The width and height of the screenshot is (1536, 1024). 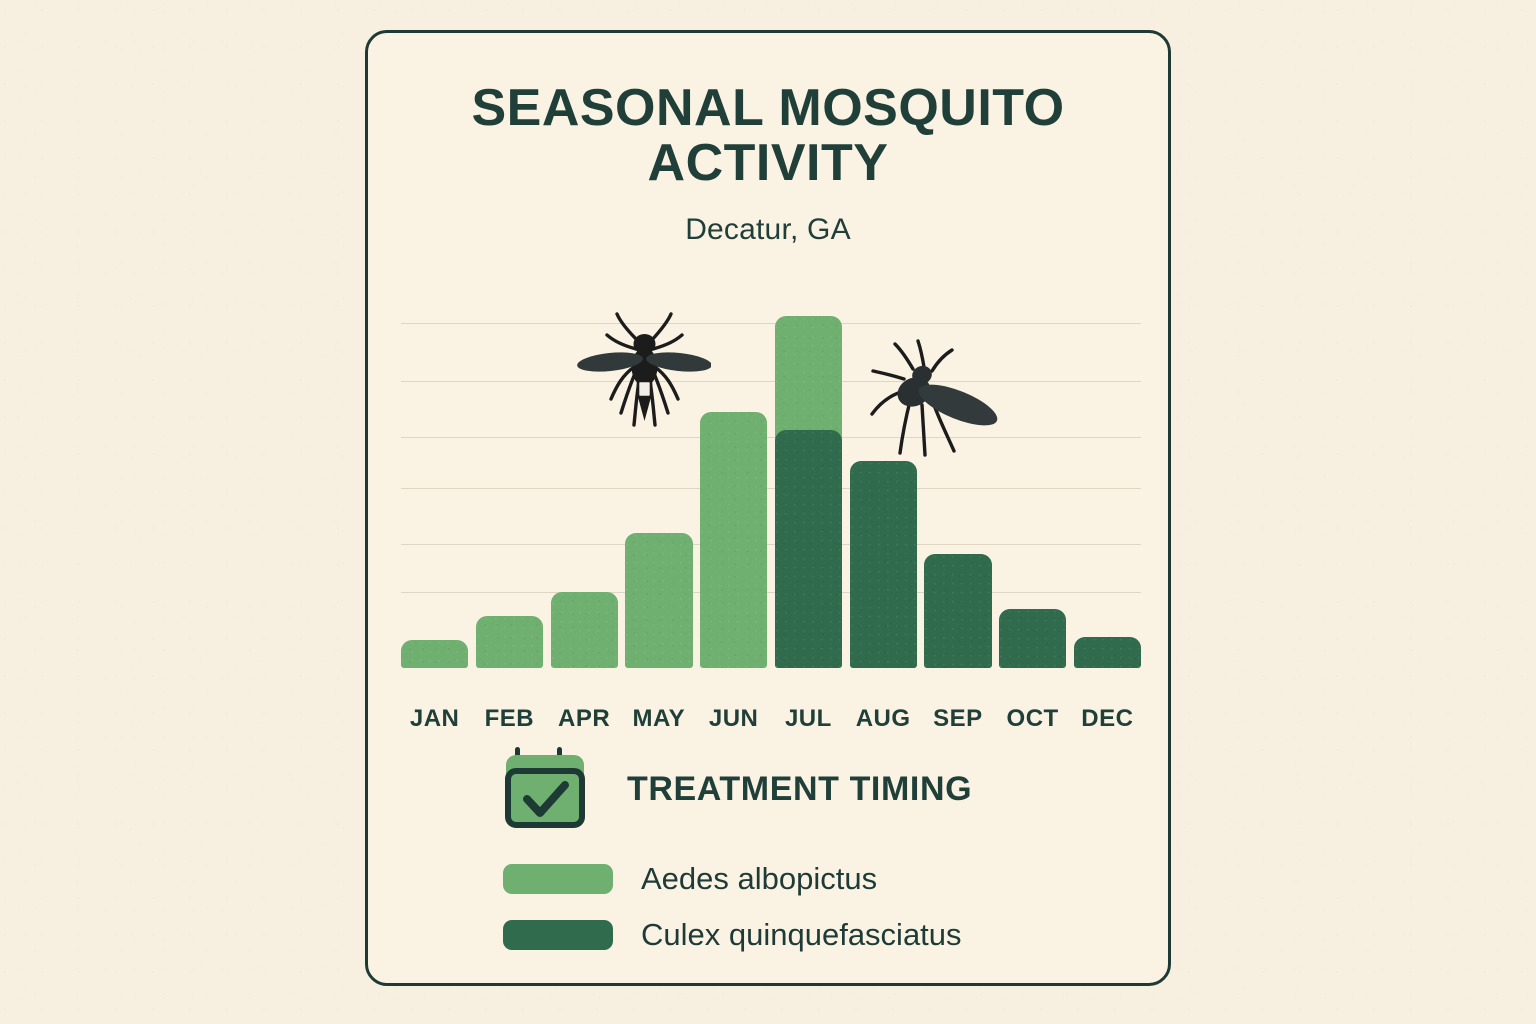 I want to click on x-axis-label-dec: DEC, so click(x=1107, y=718).